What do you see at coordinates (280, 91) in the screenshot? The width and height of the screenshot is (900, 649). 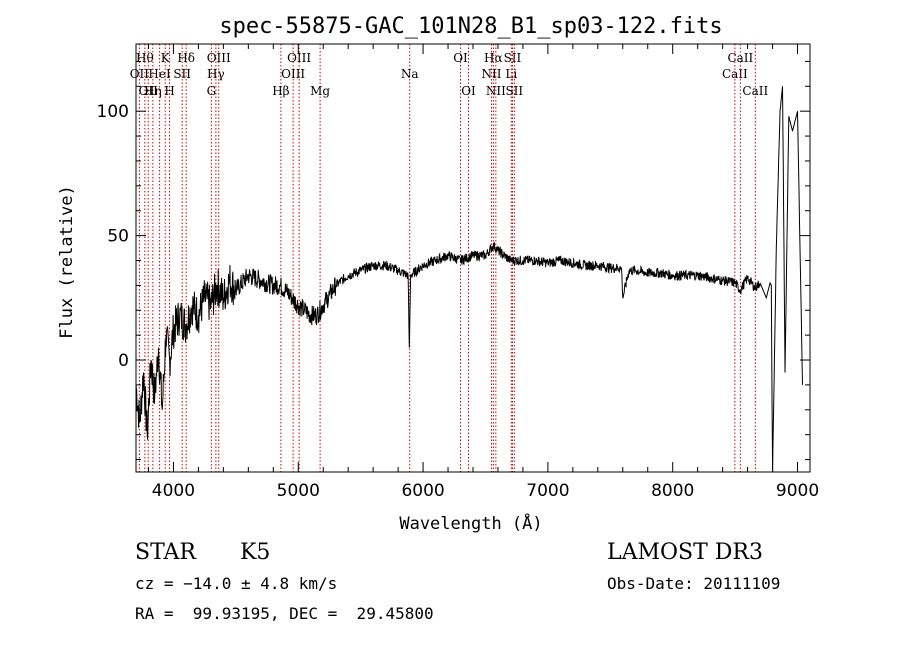 I see `line-marker-label-12: Hβ` at bounding box center [280, 91].